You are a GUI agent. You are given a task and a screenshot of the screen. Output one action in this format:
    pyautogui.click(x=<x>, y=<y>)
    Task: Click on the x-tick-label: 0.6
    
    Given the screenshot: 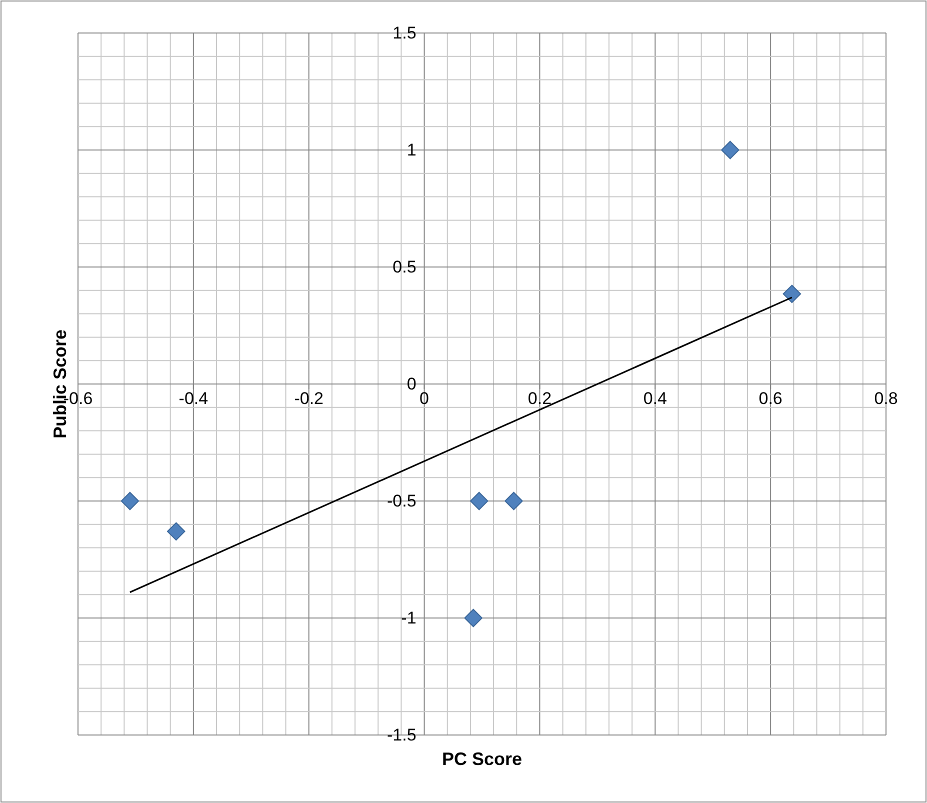 What is the action you would take?
    pyautogui.click(x=770, y=398)
    